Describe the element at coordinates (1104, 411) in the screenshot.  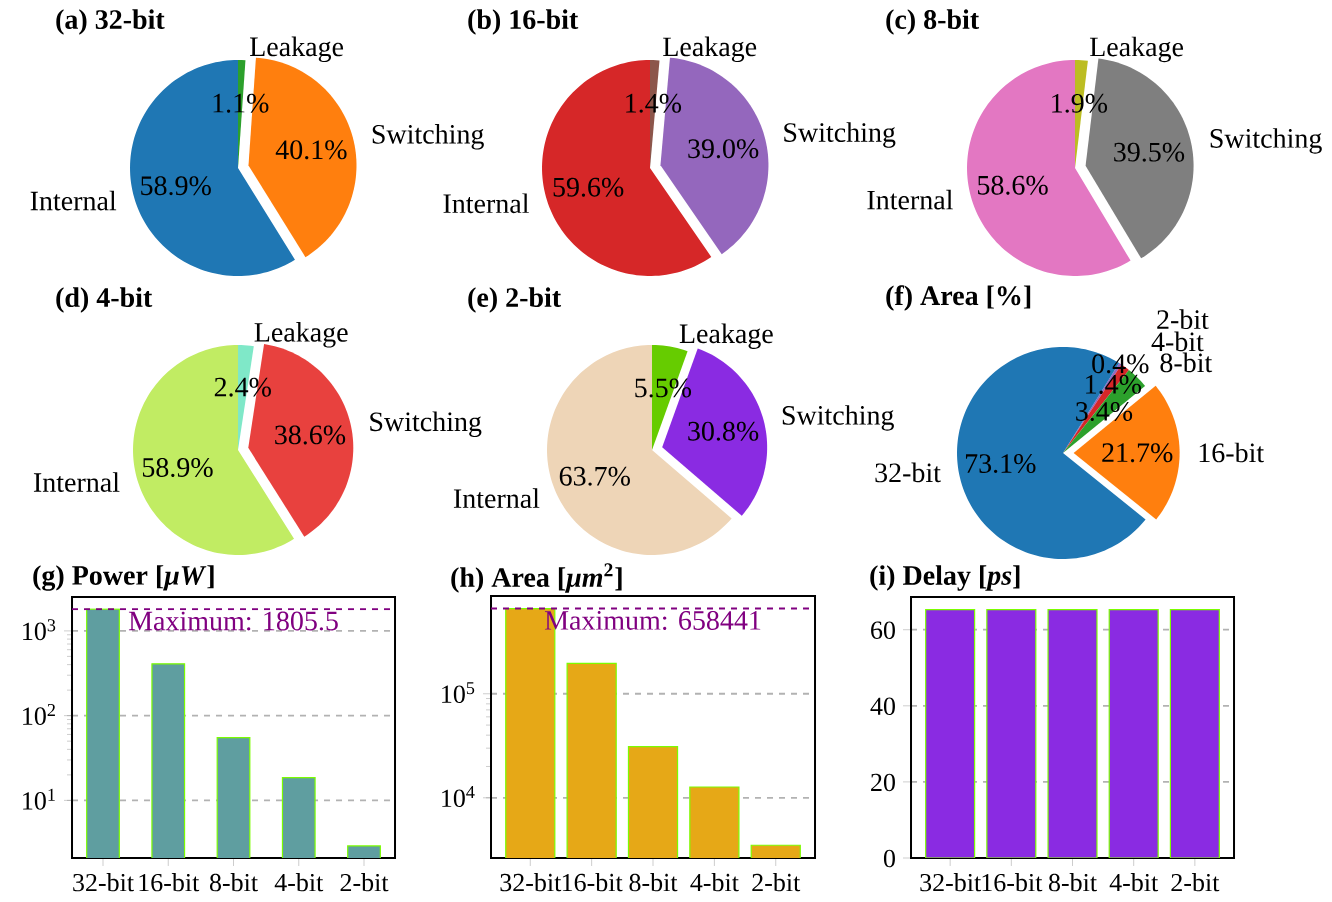
I see `data-label: 3.4%` at that location.